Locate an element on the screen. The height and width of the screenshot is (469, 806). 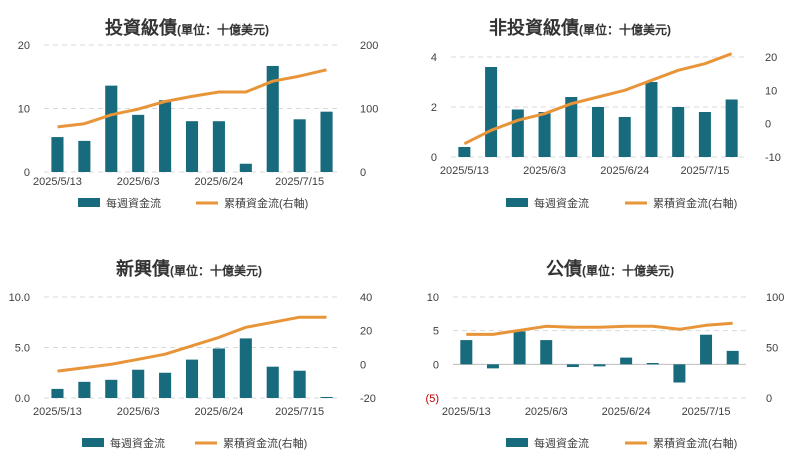
y-left-tick-label: 0.0 is located at coordinates (22, 399).